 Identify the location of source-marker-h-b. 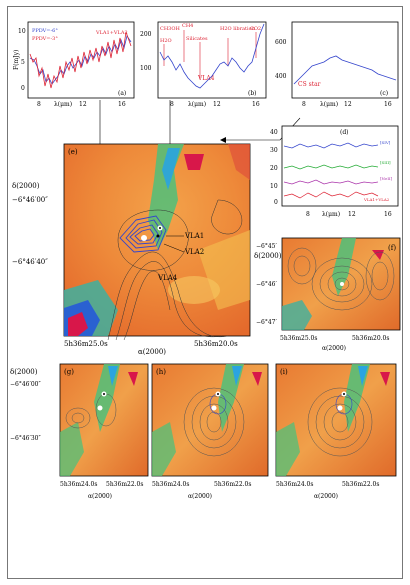
(214, 408).